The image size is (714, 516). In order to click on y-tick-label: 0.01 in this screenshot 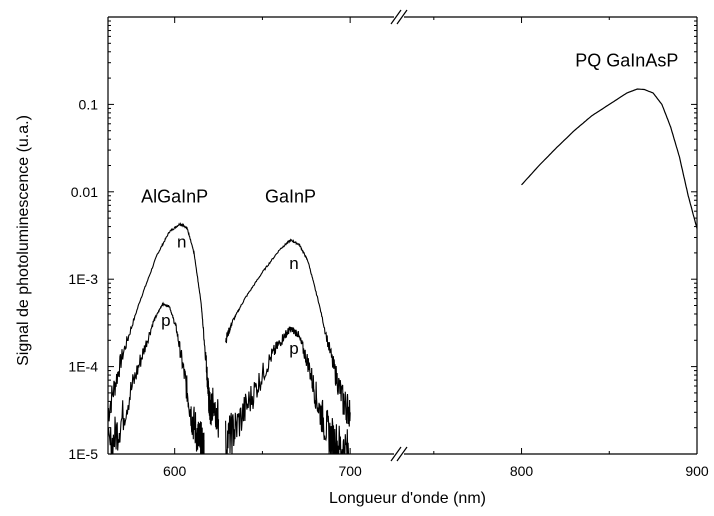, I will do `click(84, 192)`.